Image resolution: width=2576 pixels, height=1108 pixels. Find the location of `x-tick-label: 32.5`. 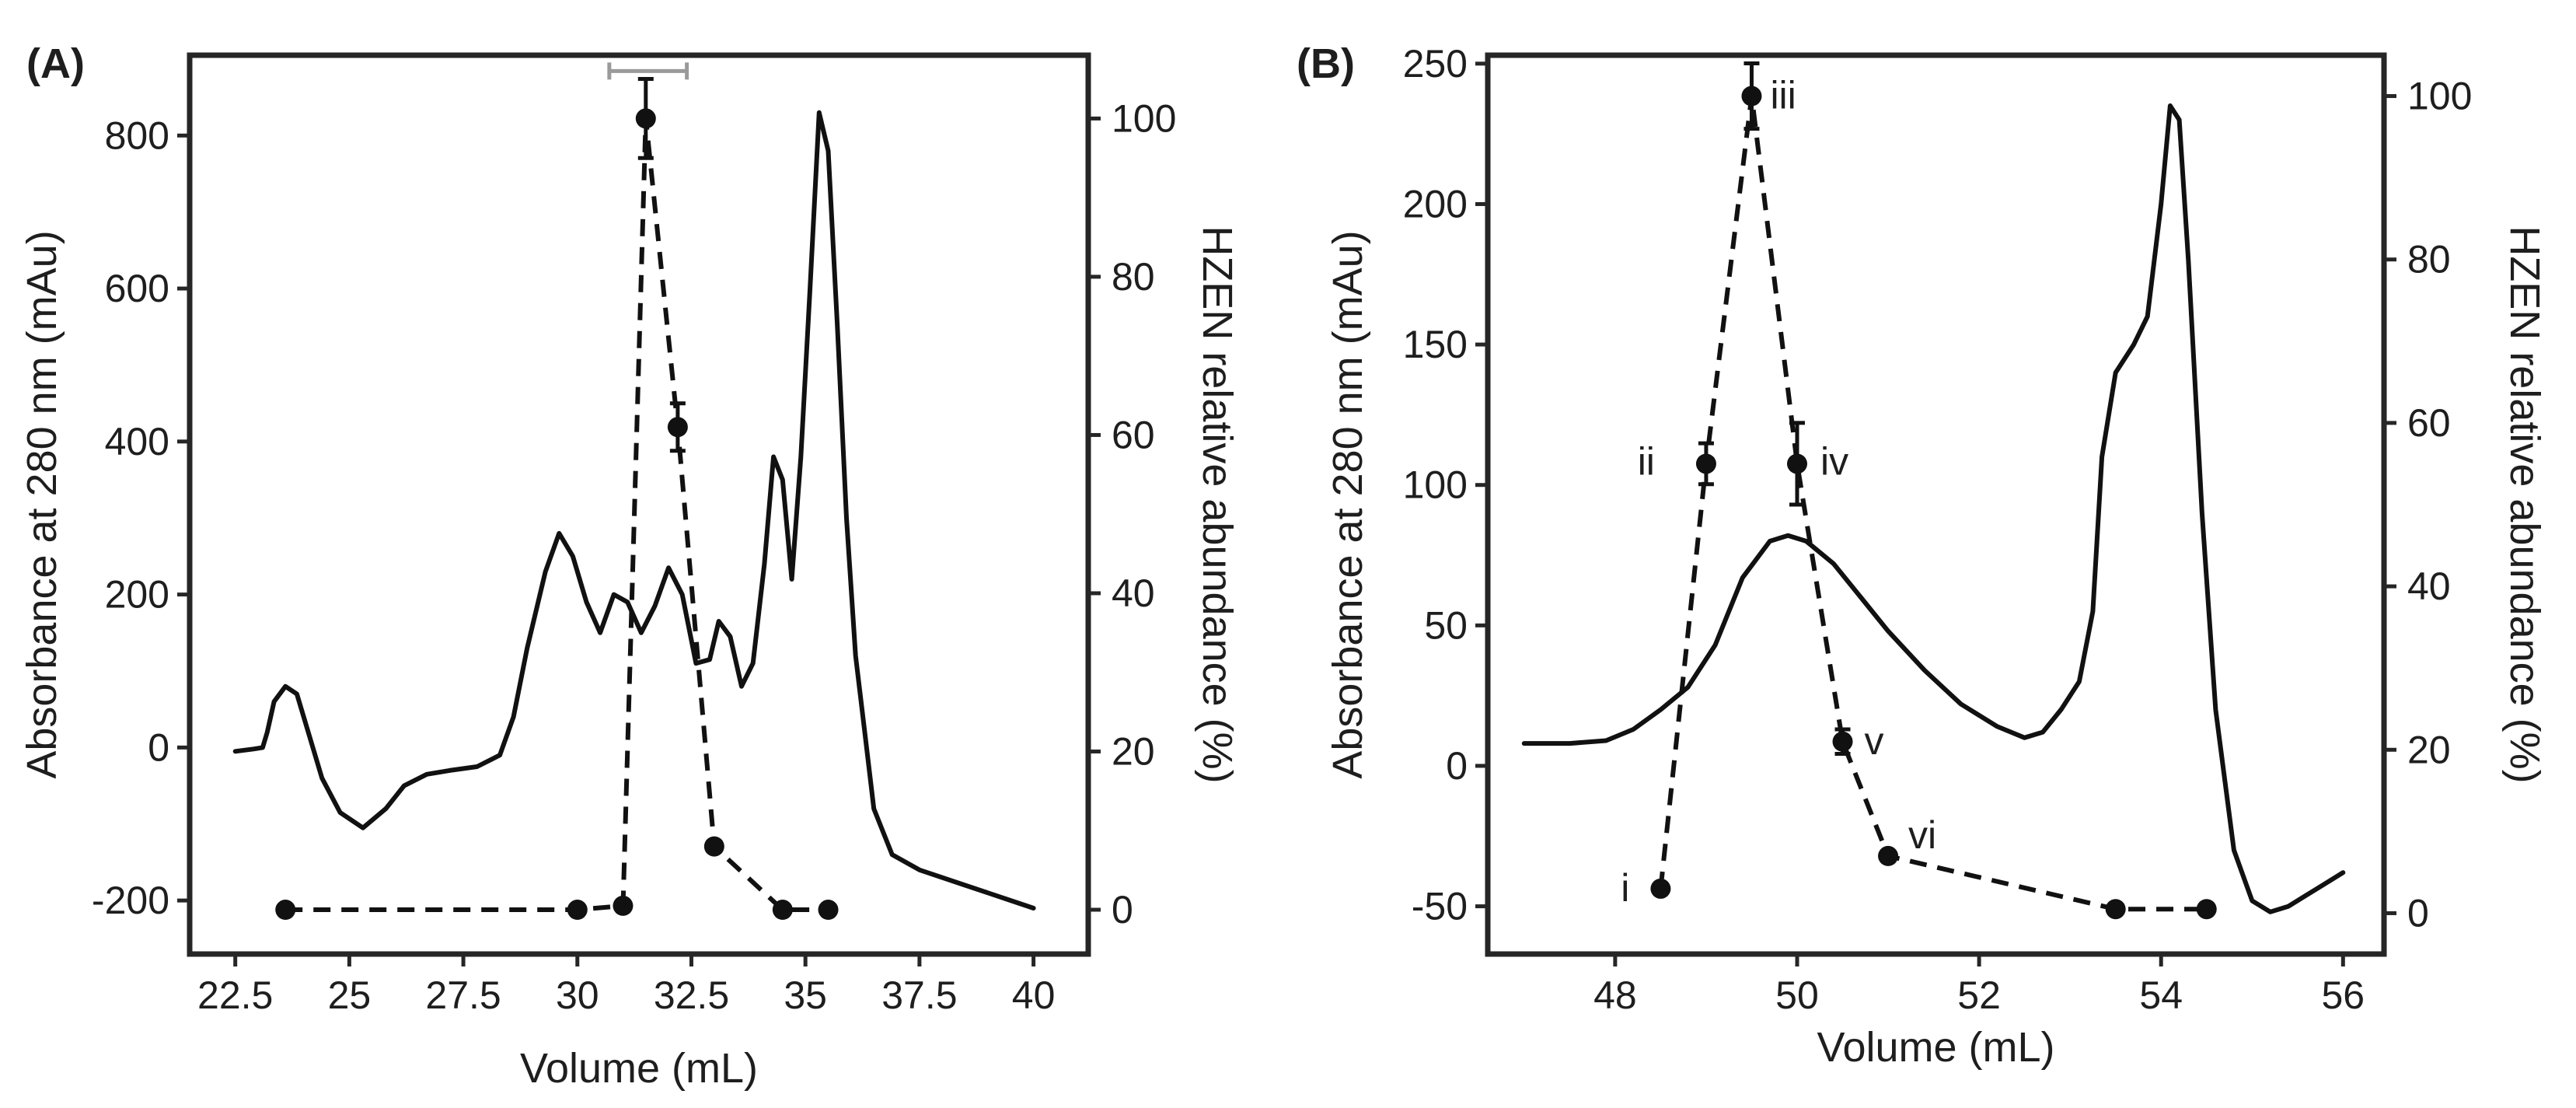

x-tick-label: 32.5 is located at coordinates (692, 995).